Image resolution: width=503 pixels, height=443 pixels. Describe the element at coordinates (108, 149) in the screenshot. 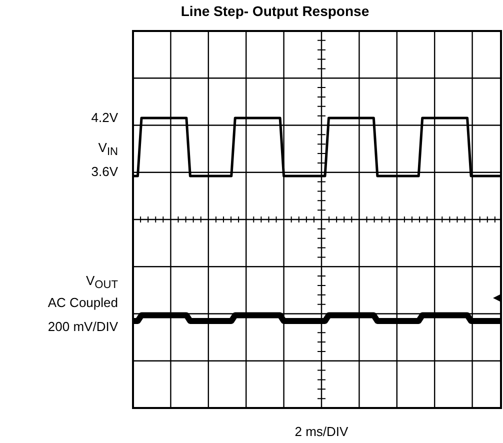

I see `series-label: V$_{IN}$` at that location.